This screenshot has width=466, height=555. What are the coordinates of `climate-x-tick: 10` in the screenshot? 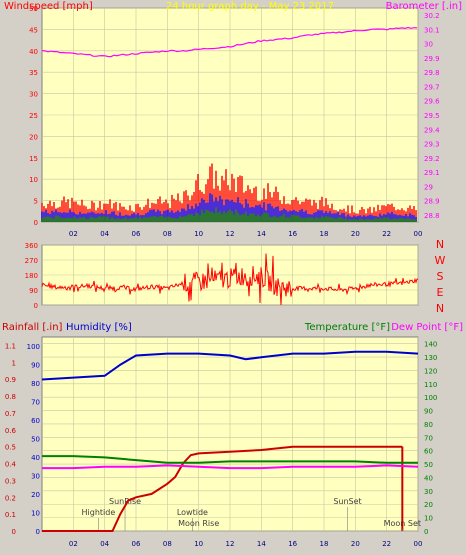 It's located at (198, 544).